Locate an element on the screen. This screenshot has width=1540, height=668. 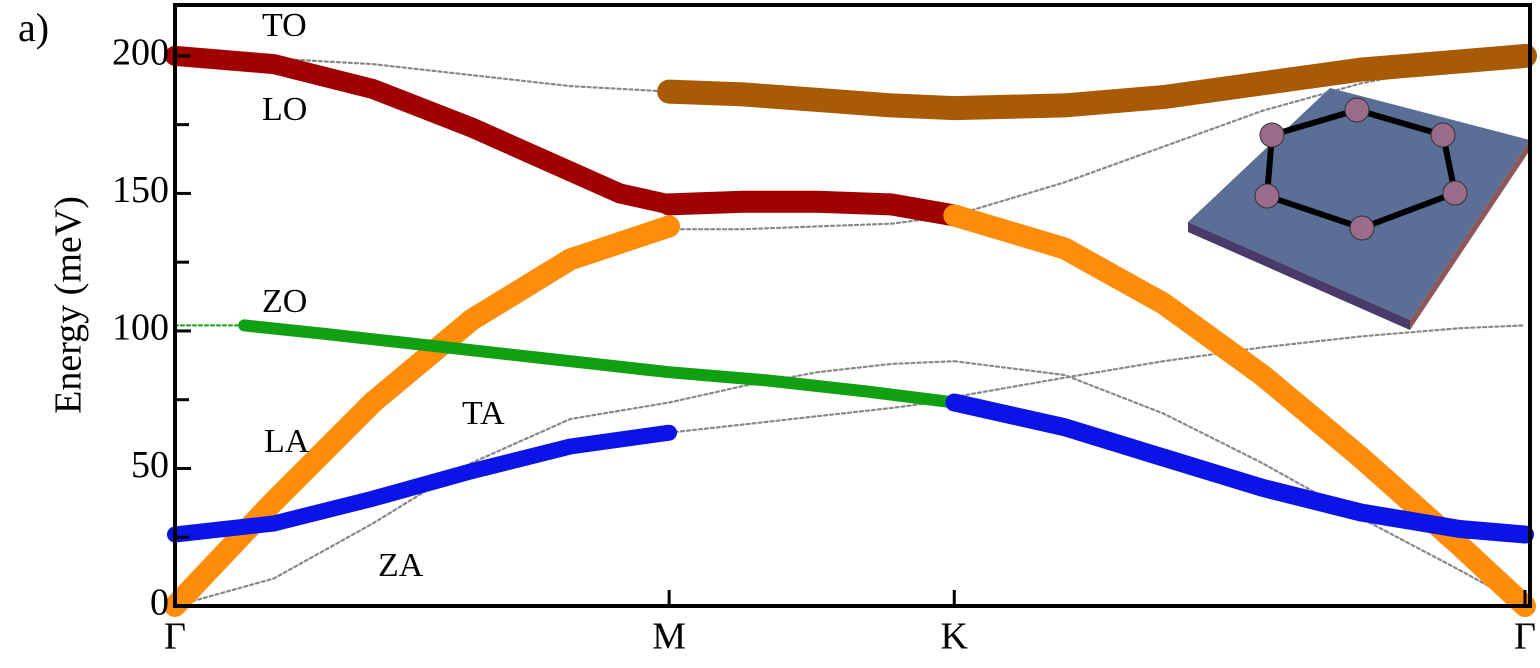
y-tick-label: 50 is located at coordinates (150, 465).